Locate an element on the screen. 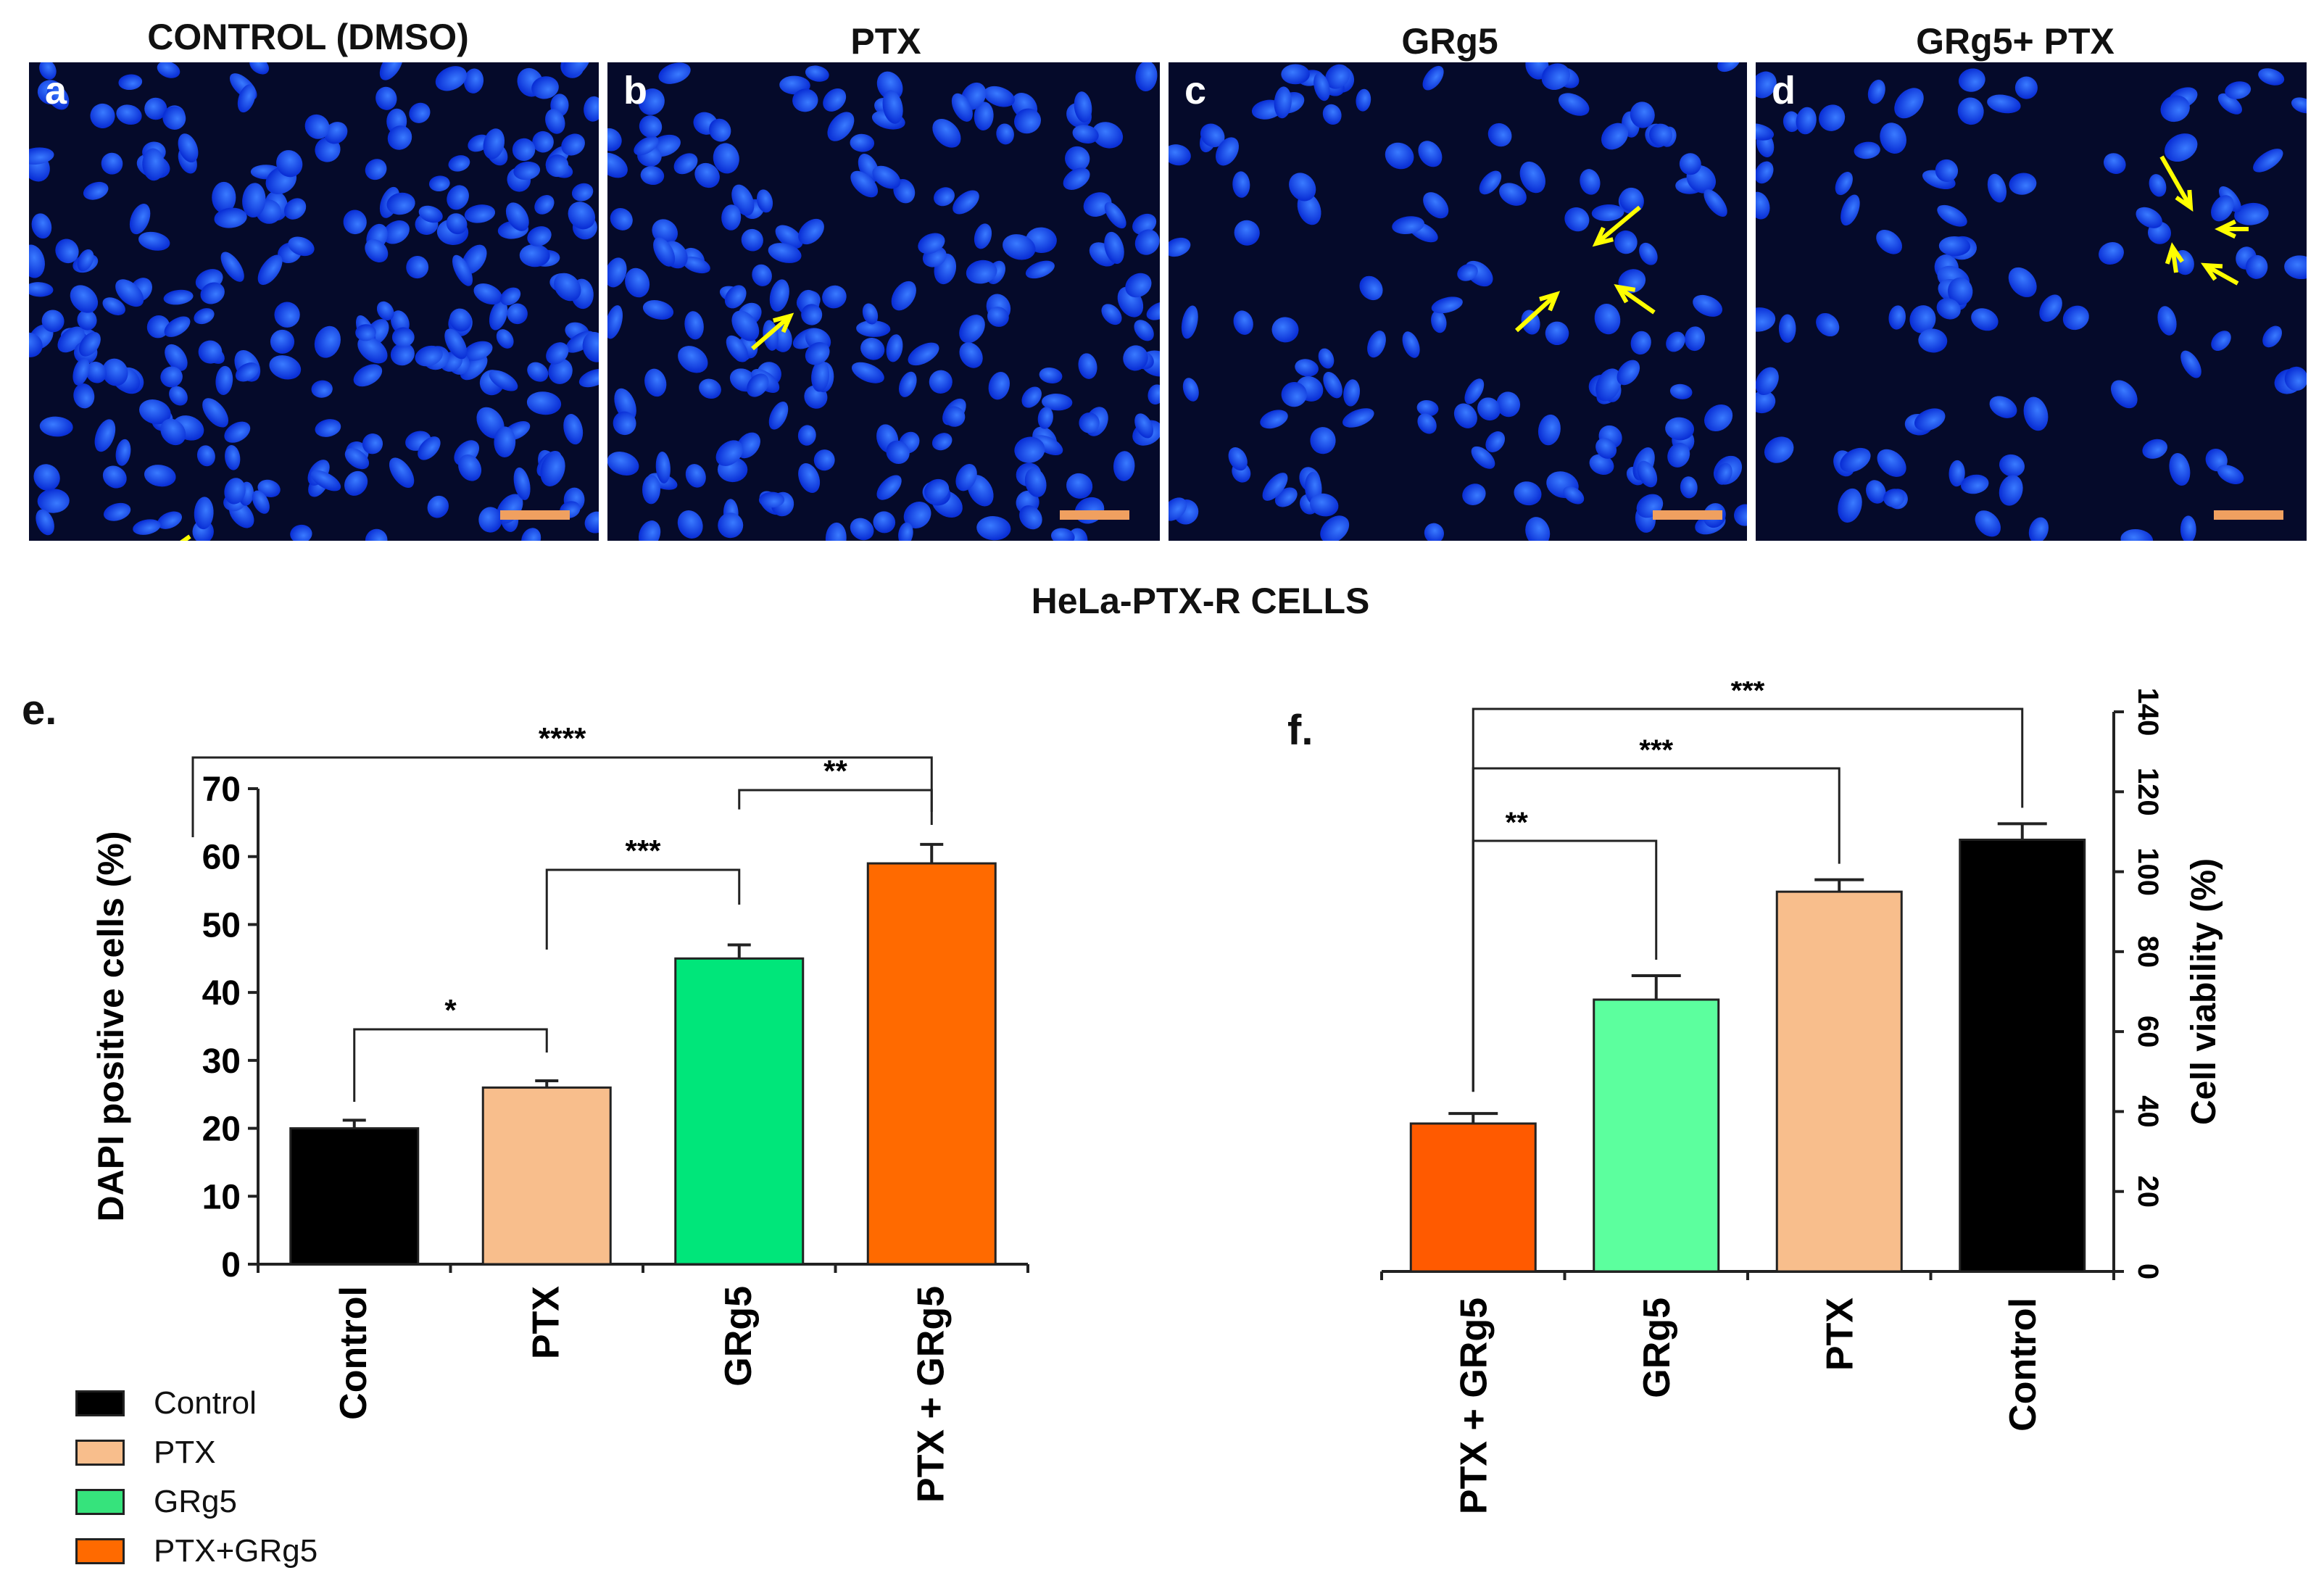 Image resolution: width=2324 pixels, height=1594 pixels. significance-bracket is located at coordinates (450, 1065).